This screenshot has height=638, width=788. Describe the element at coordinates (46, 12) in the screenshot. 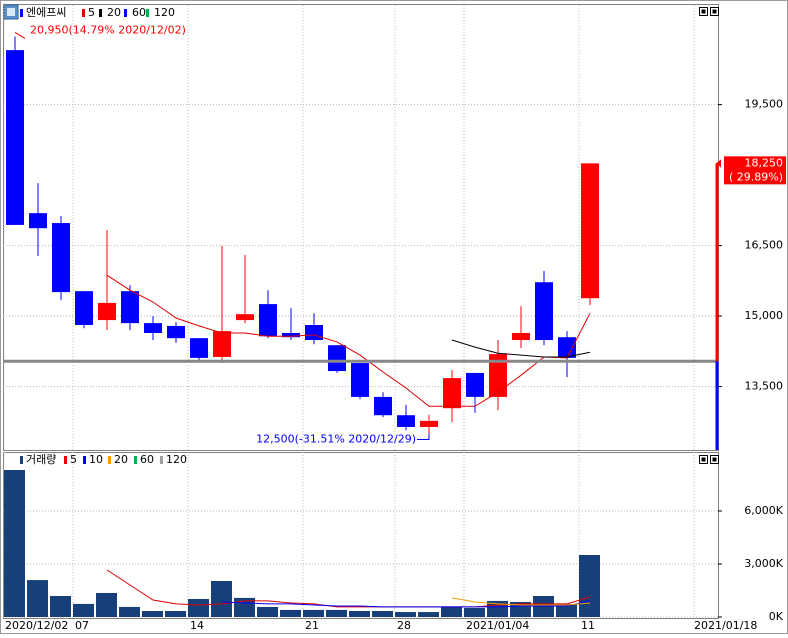

I see `legend-title: 엔에프씨` at that location.